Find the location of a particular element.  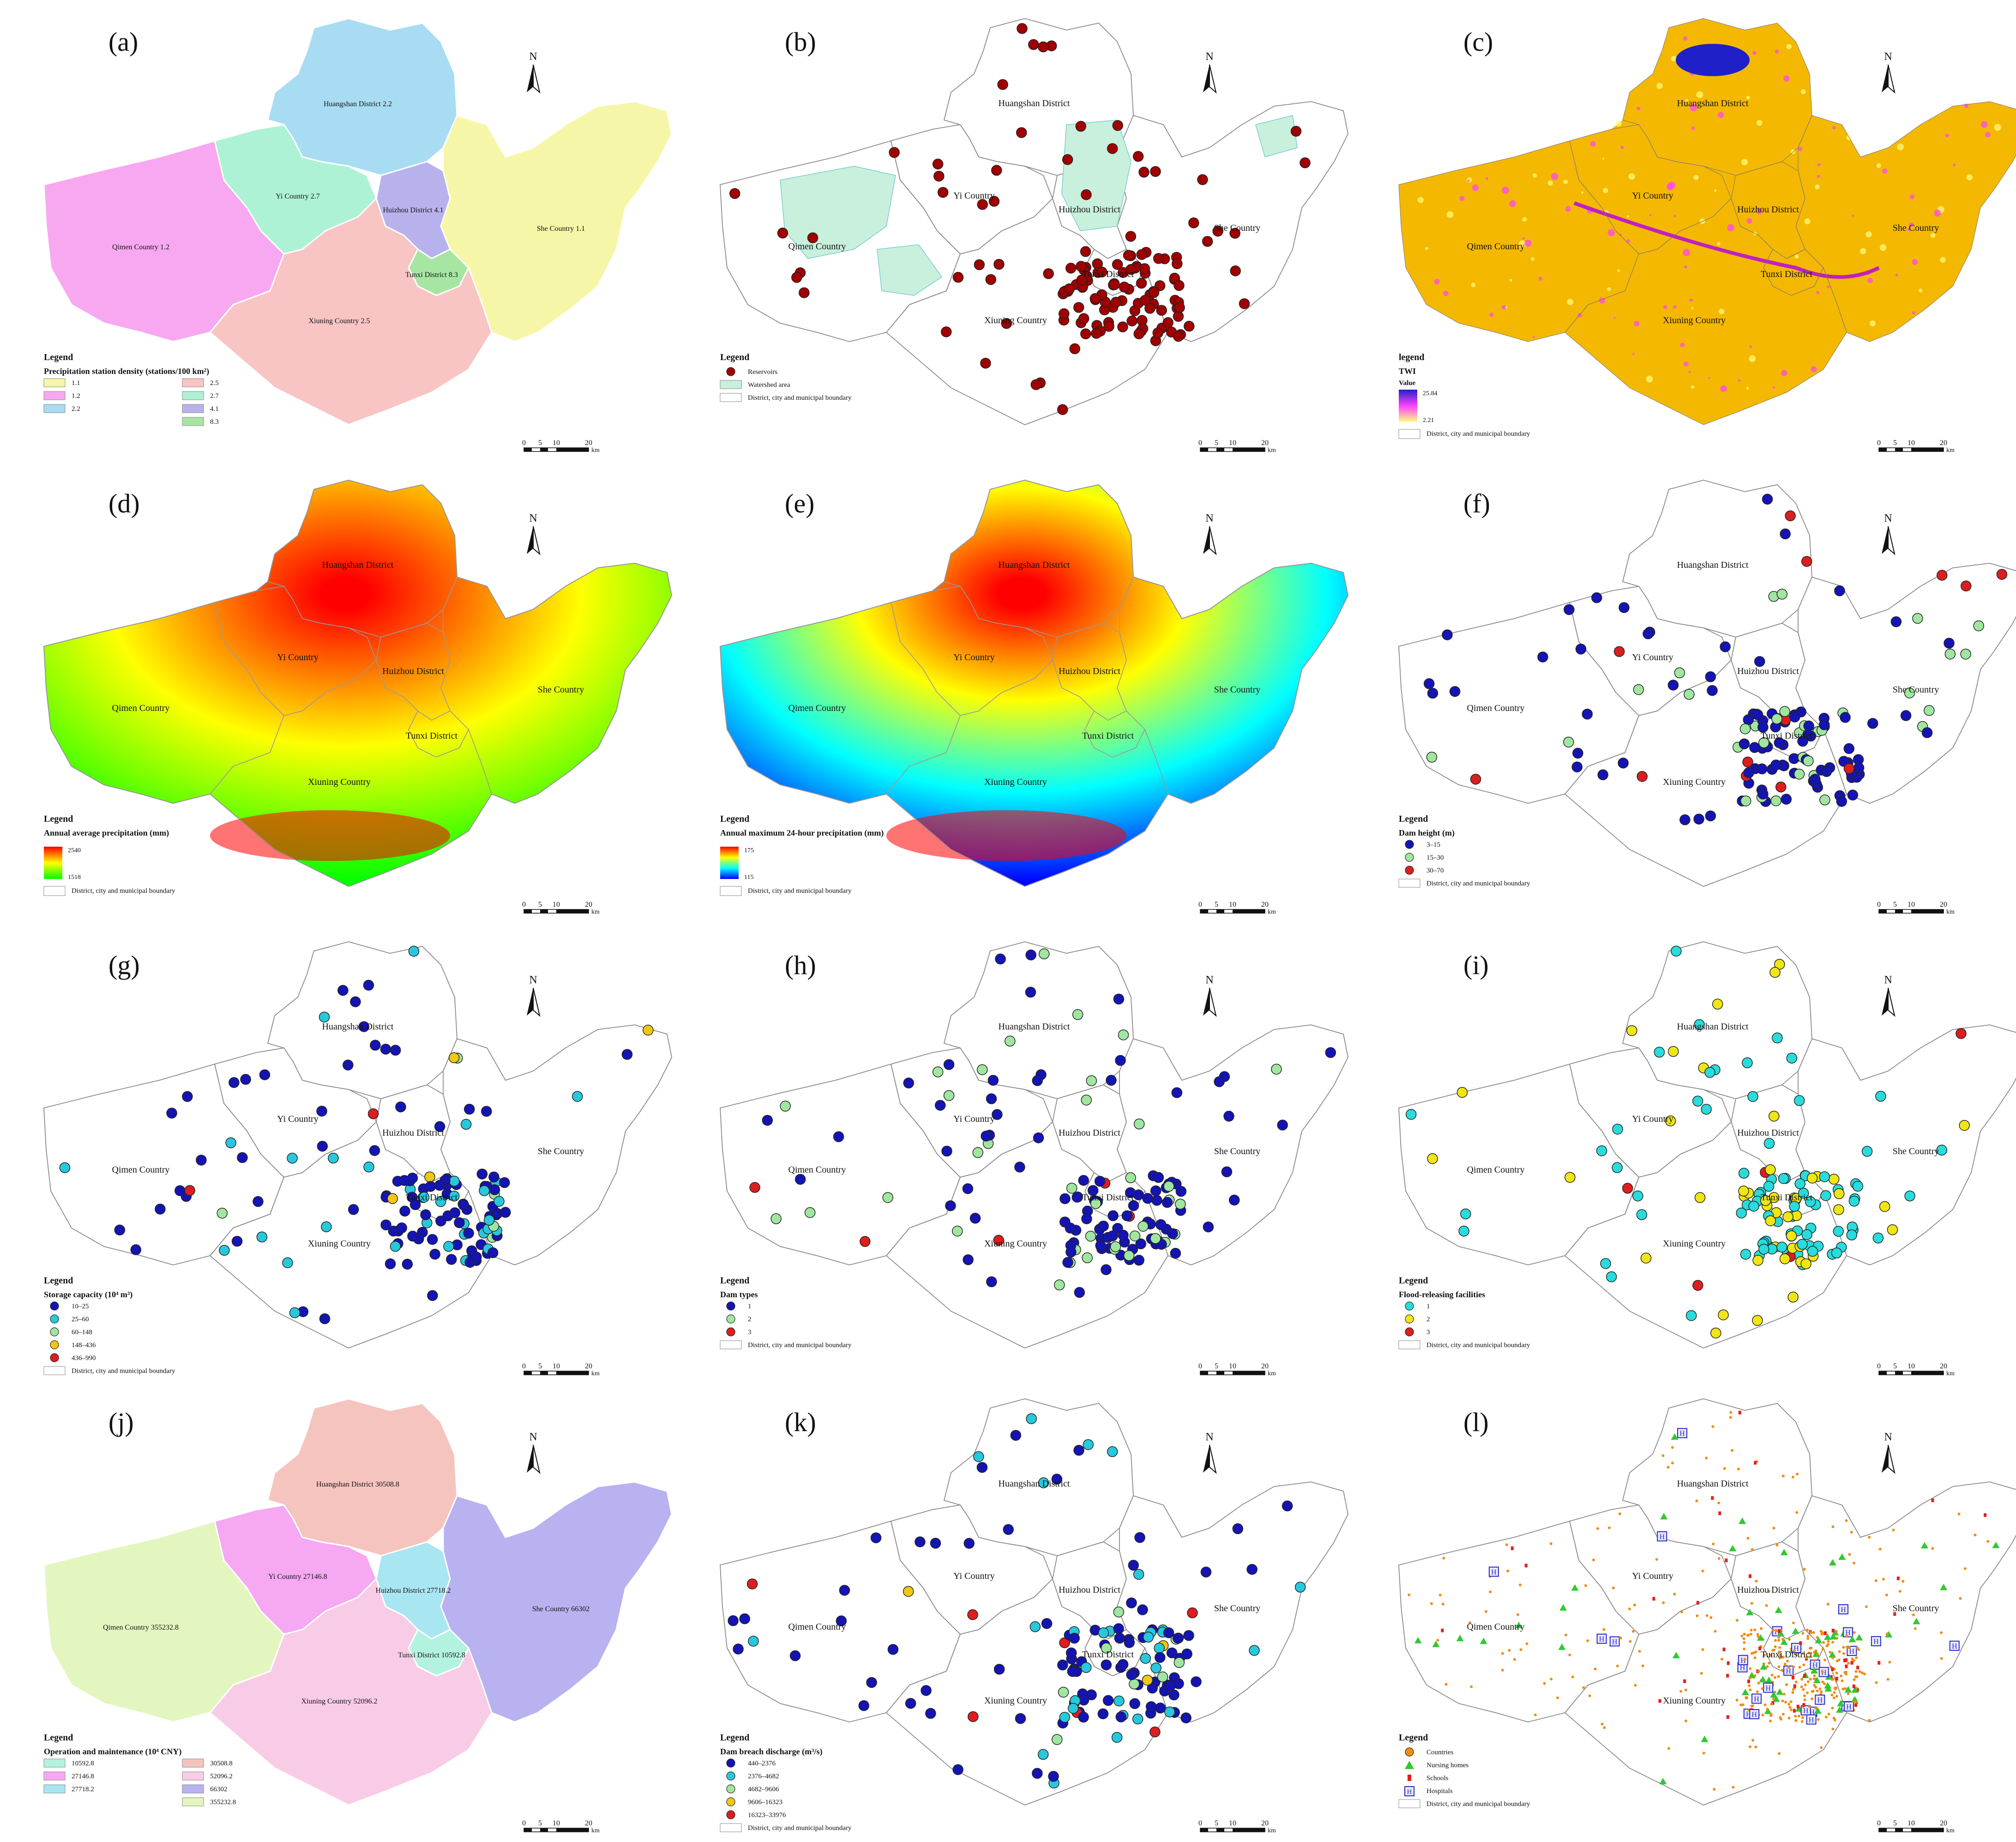

svg-text: H is located at coordinates (1615, 1642).